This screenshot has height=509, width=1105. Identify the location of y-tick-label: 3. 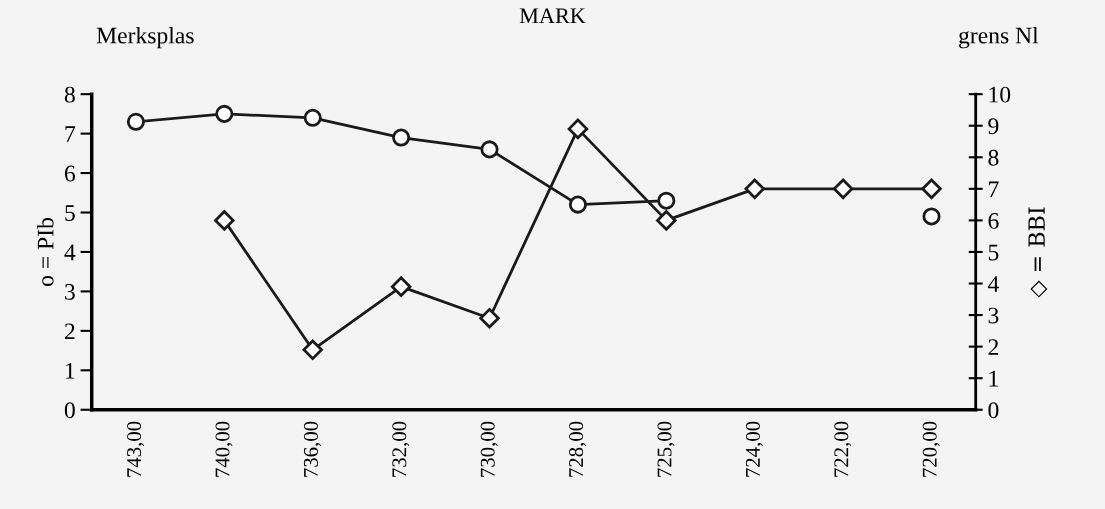
(70, 291).